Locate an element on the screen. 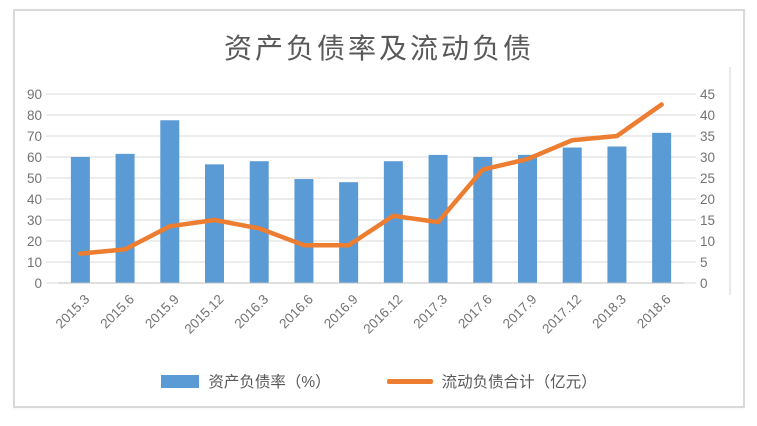  legend-bar-swatch-icon is located at coordinates (180, 381).